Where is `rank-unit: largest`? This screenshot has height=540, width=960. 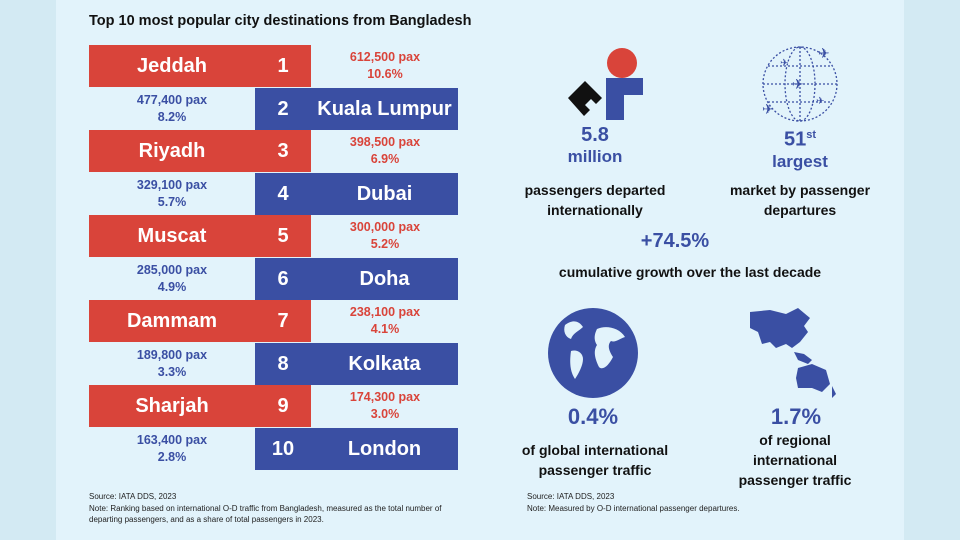 rank-unit: largest is located at coordinates (800, 161).